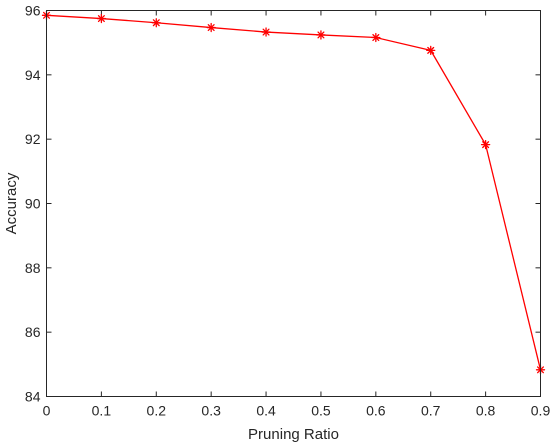  Describe the element at coordinates (33, 11) in the screenshot. I see `y-tick-label: 96` at that location.